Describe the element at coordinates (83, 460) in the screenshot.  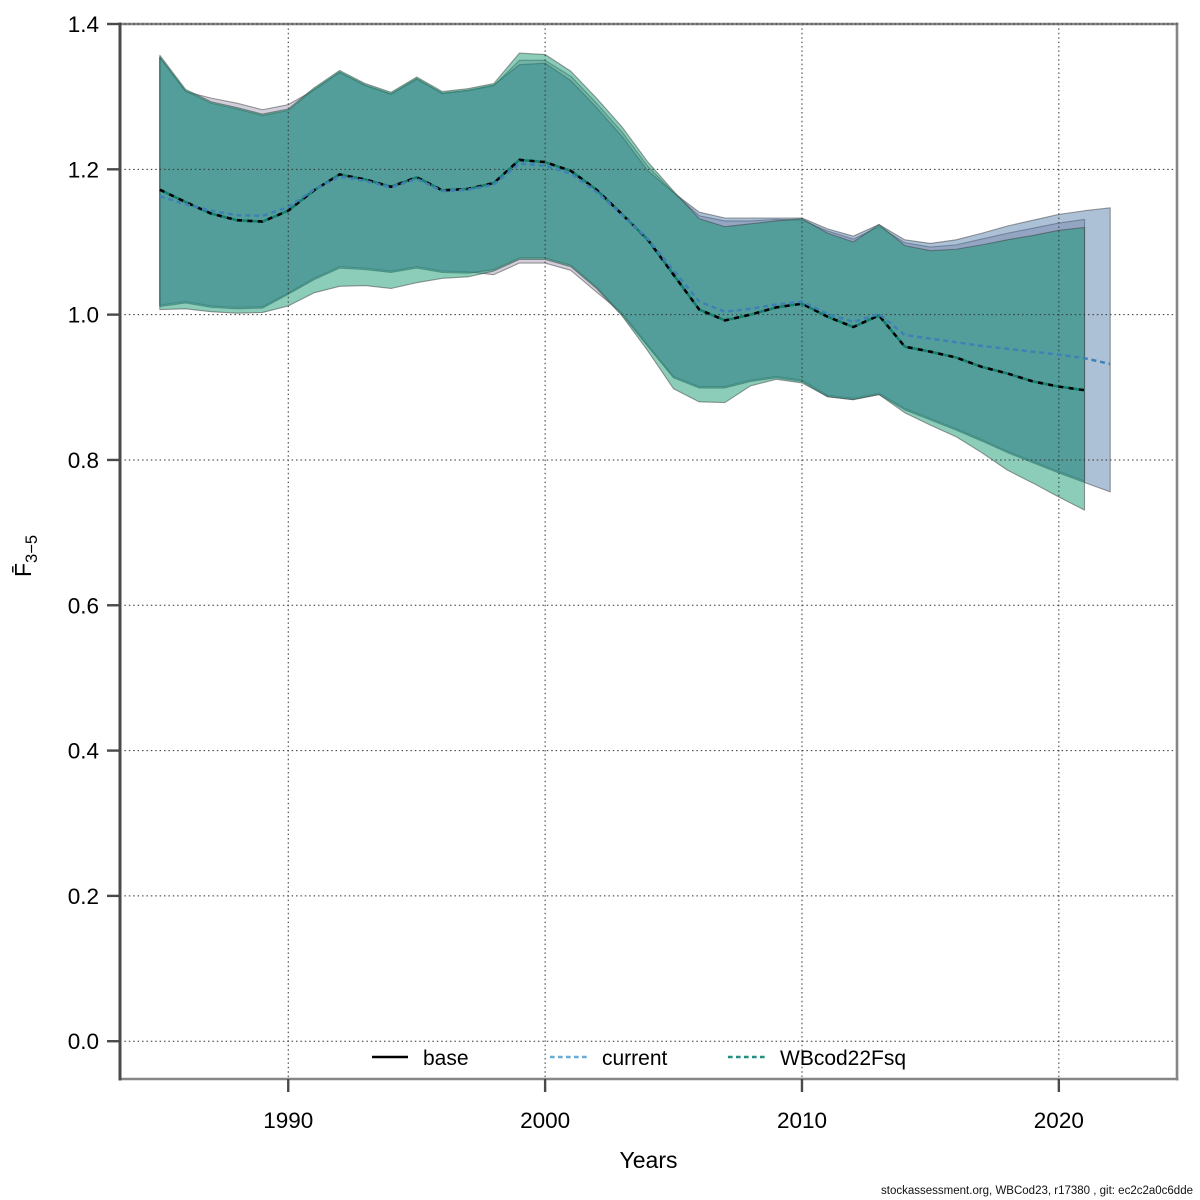
I see `y-tick-label: 0.8` at that location.